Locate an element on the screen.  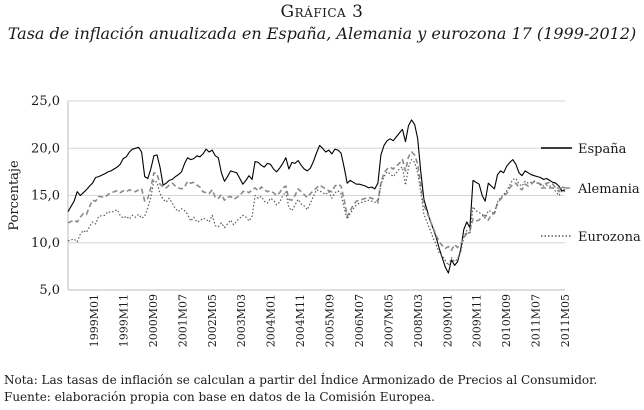
x-tick-label: 2006M07 is located at coordinates (359, 320).